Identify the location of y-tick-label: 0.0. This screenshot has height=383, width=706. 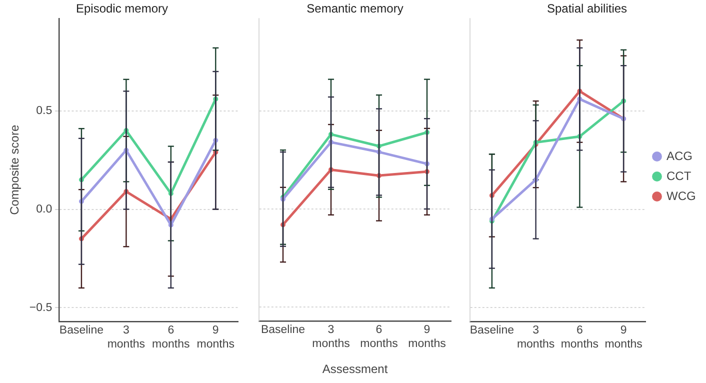
(44, 209).